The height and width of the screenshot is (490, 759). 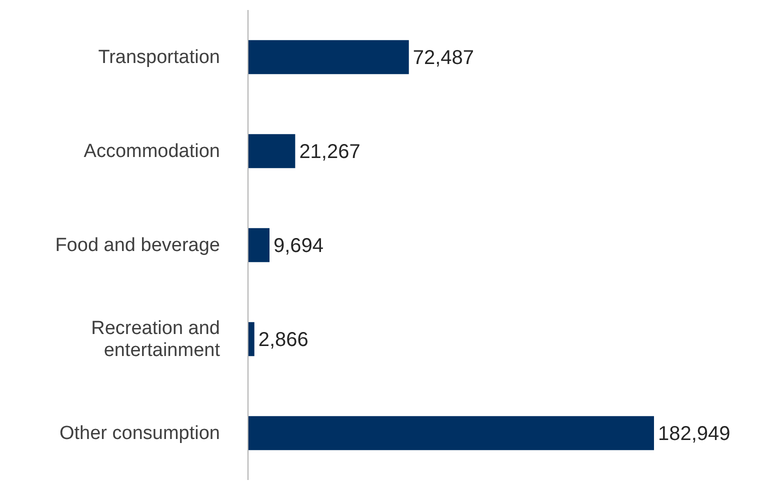 I want to click on y-tick-label: Accommodation, so click(x=152, y=151).